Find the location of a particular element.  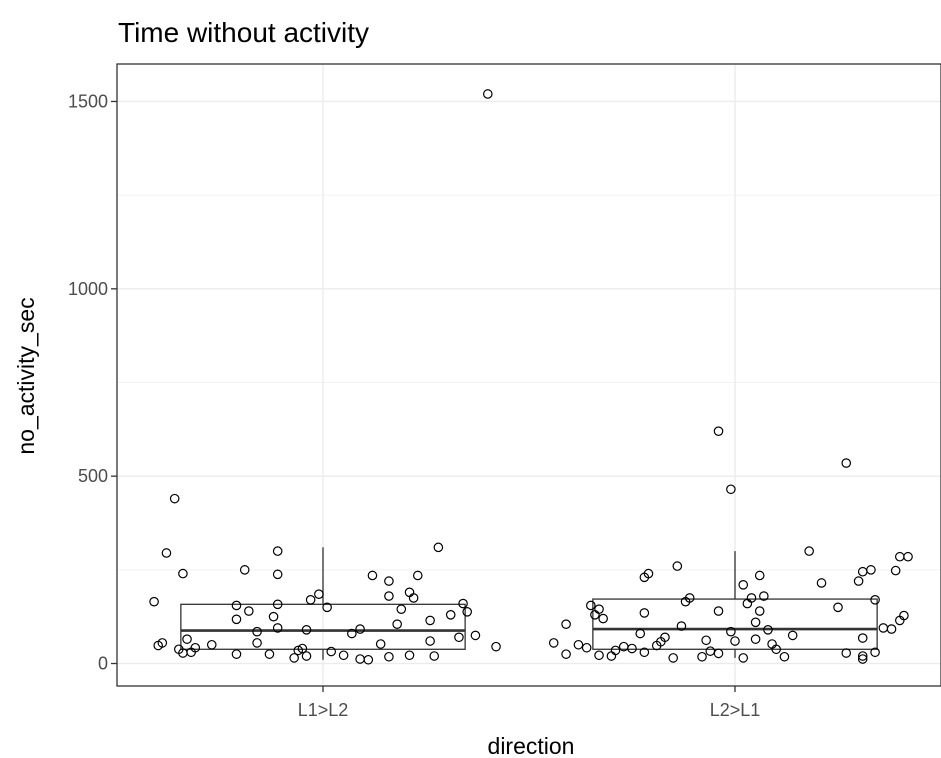

x-axis-label: direction is located at coordinates (531, 745).